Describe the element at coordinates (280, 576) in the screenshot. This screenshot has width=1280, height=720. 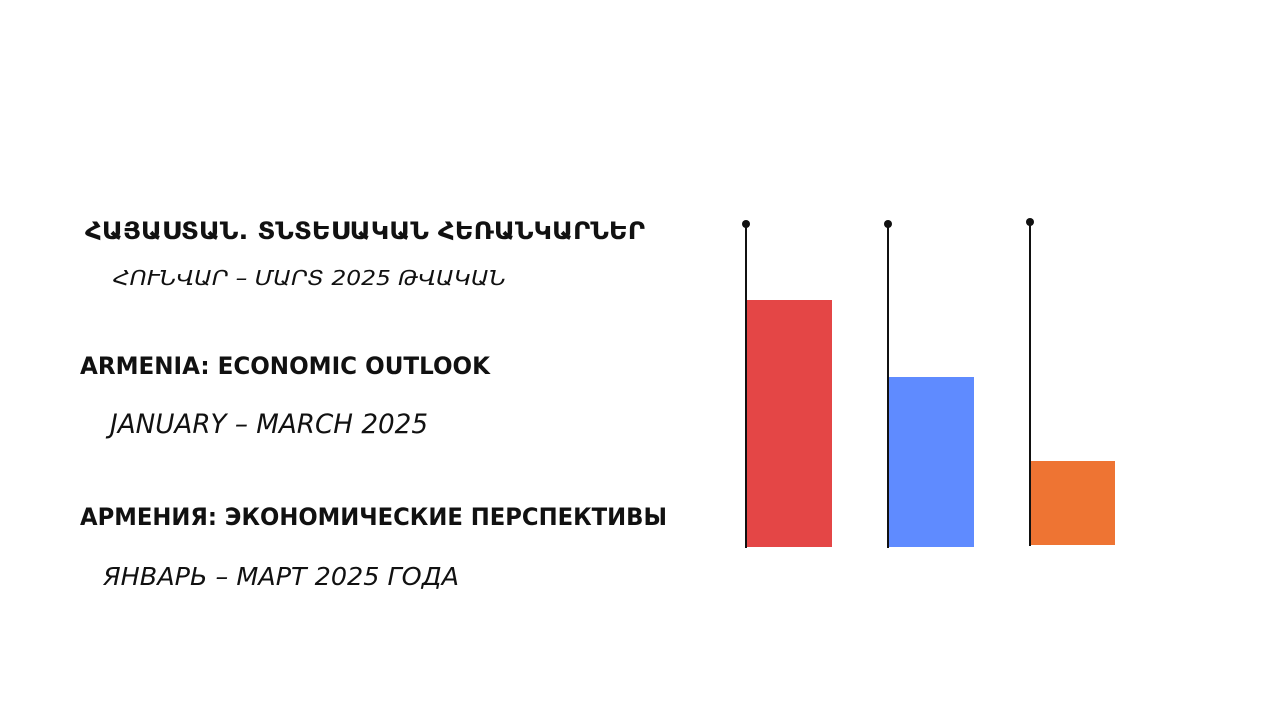
I see `subheading: ЯНВАРЬ – МАРТ 2025 ГОДА` at that location.